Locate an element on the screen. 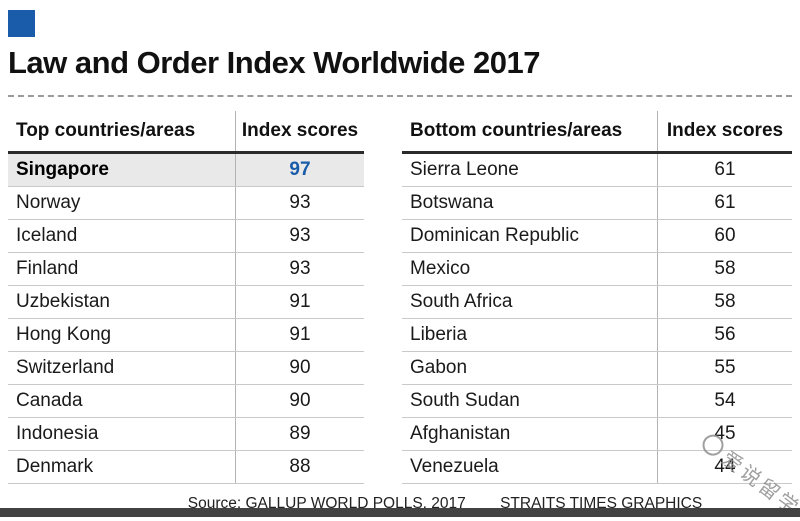  table-row: Botswana 61 is located at coordinates (597, 203).